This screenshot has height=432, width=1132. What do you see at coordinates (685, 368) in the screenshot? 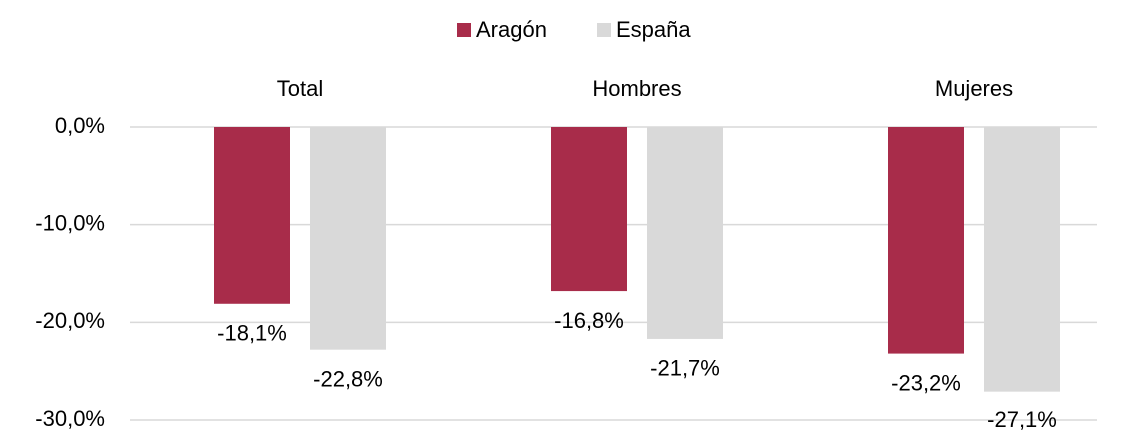
I see `value-label: -21,7%` at bounding box center [685, 368].